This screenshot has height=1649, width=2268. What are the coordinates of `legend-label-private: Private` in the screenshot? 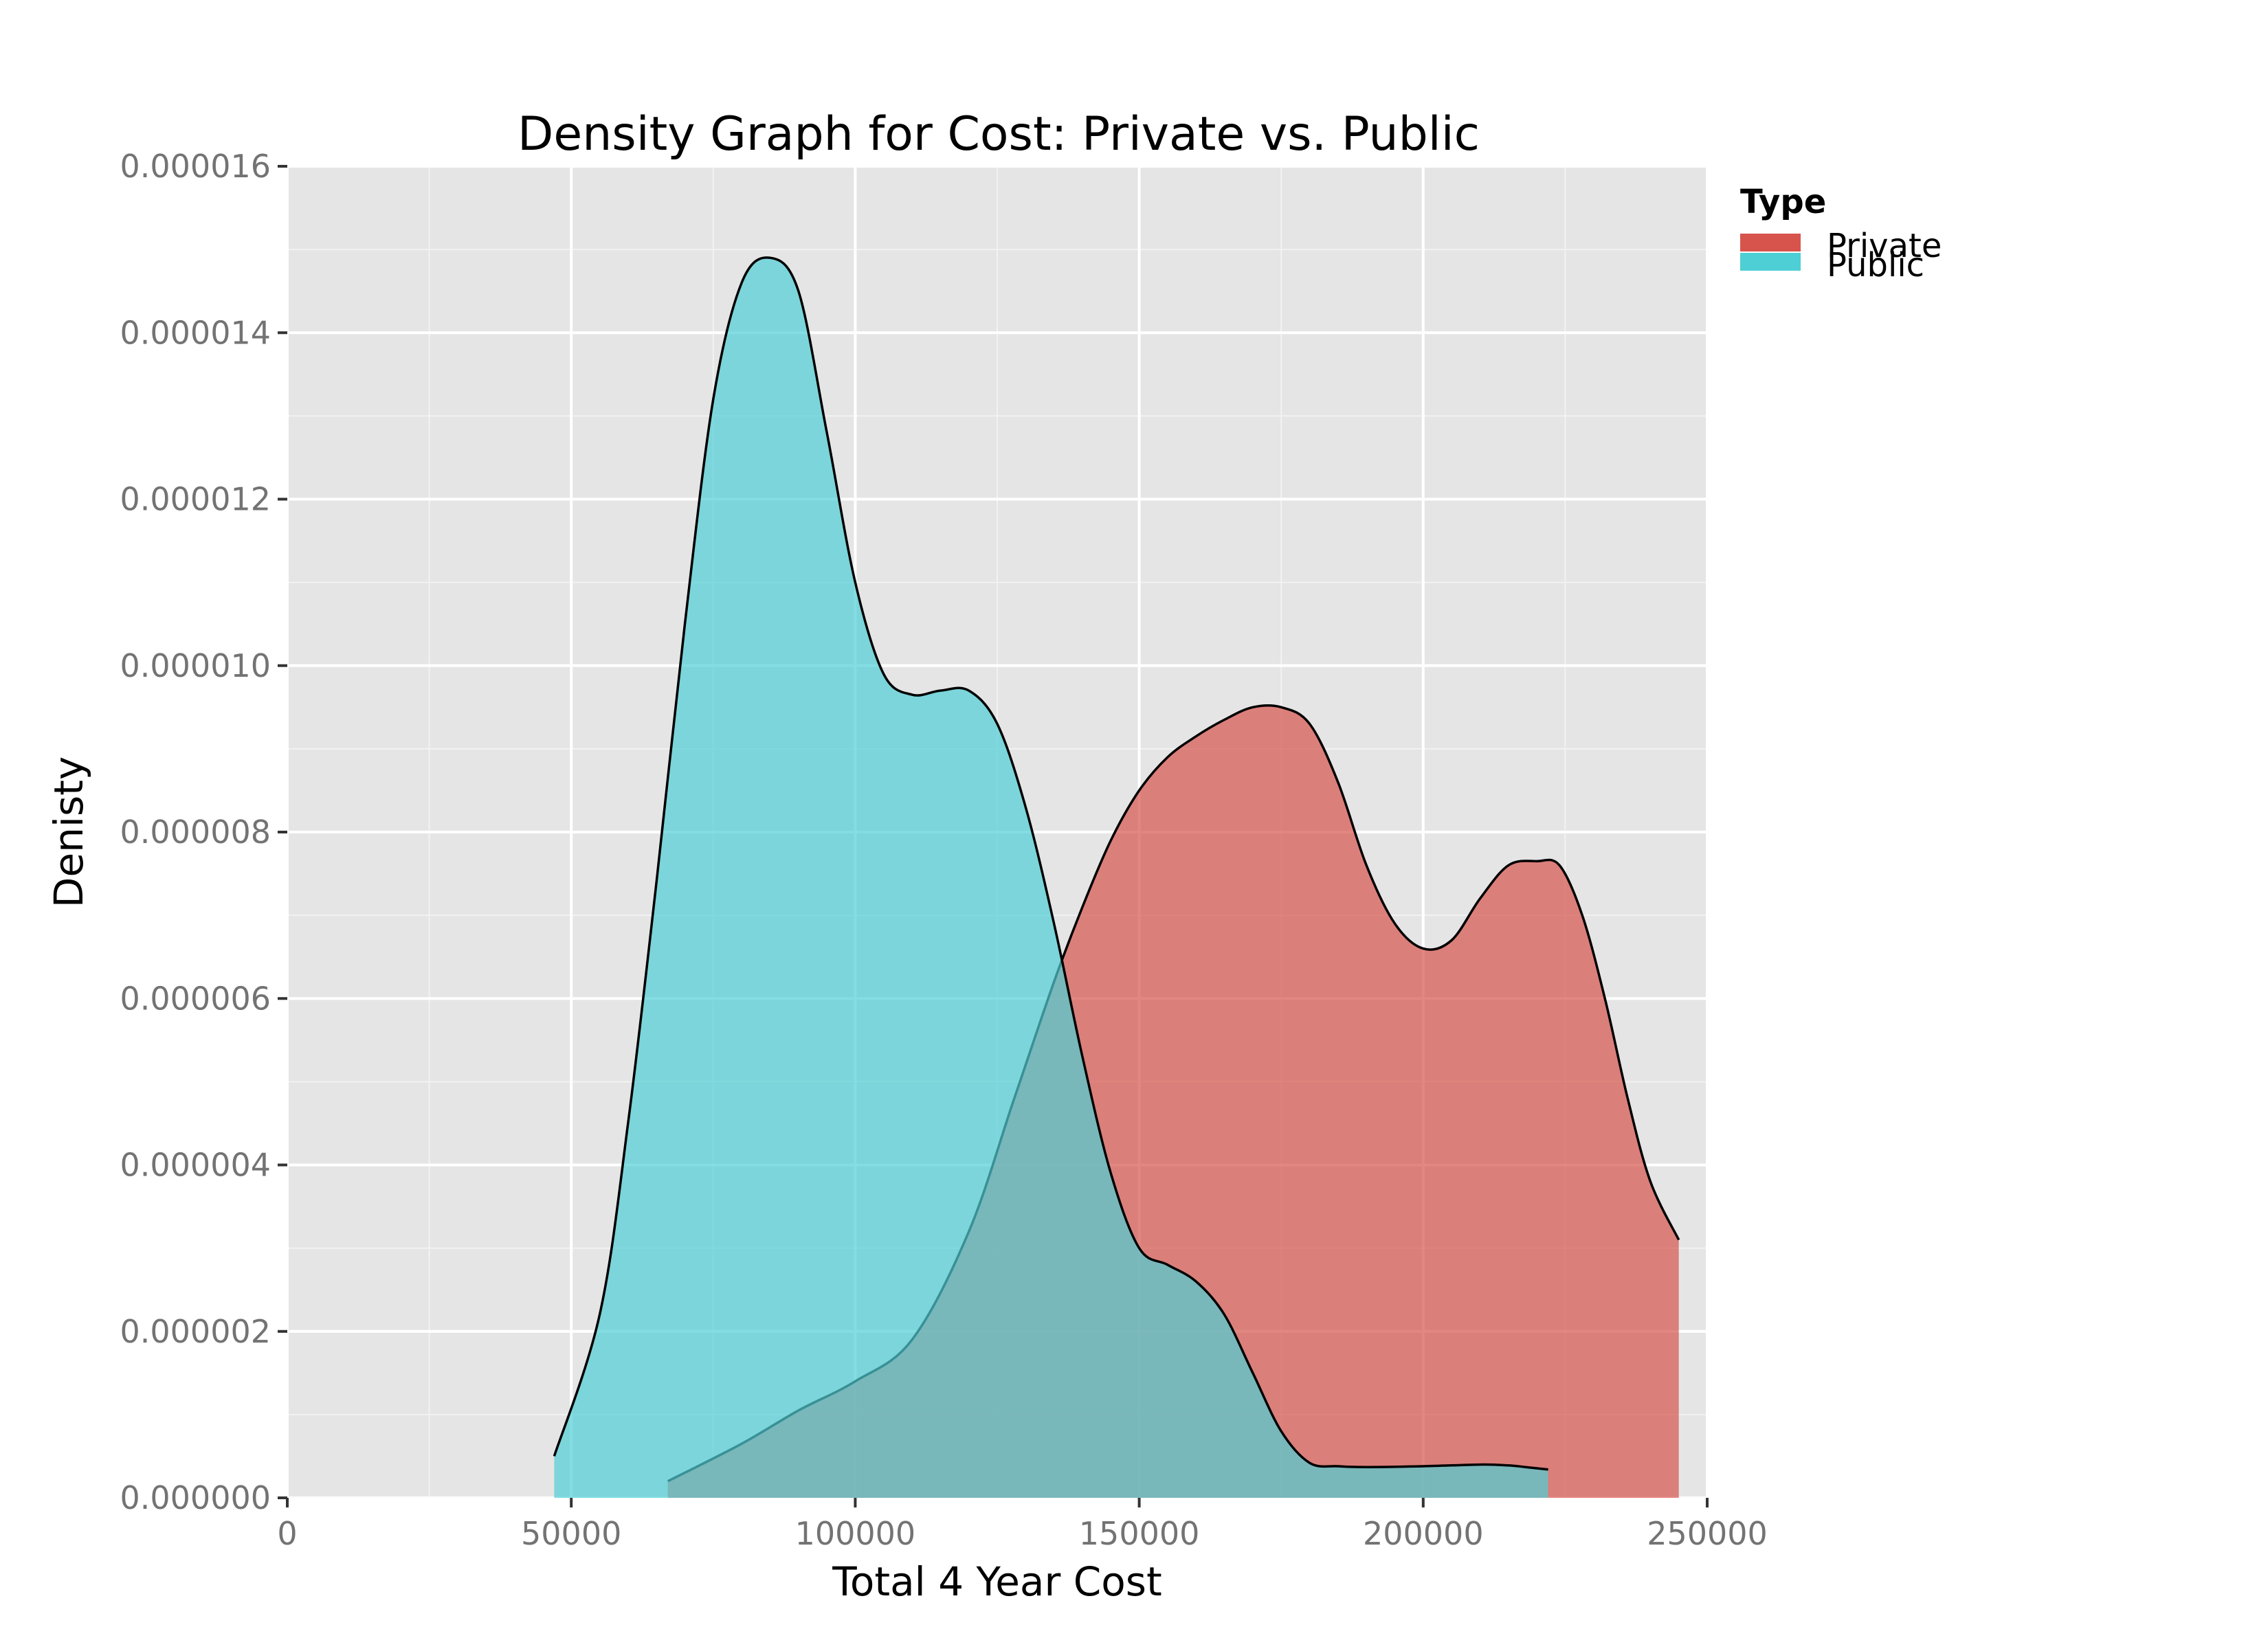 It's located at (1884, 246).